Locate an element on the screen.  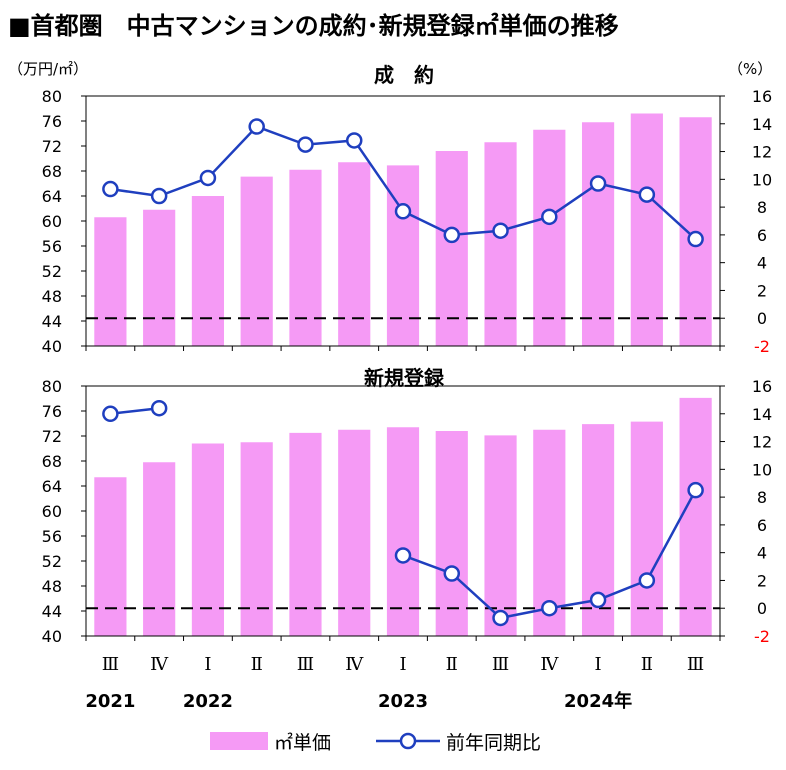
contract-left-tick-label: 56 is located at coordinates (52, 246).